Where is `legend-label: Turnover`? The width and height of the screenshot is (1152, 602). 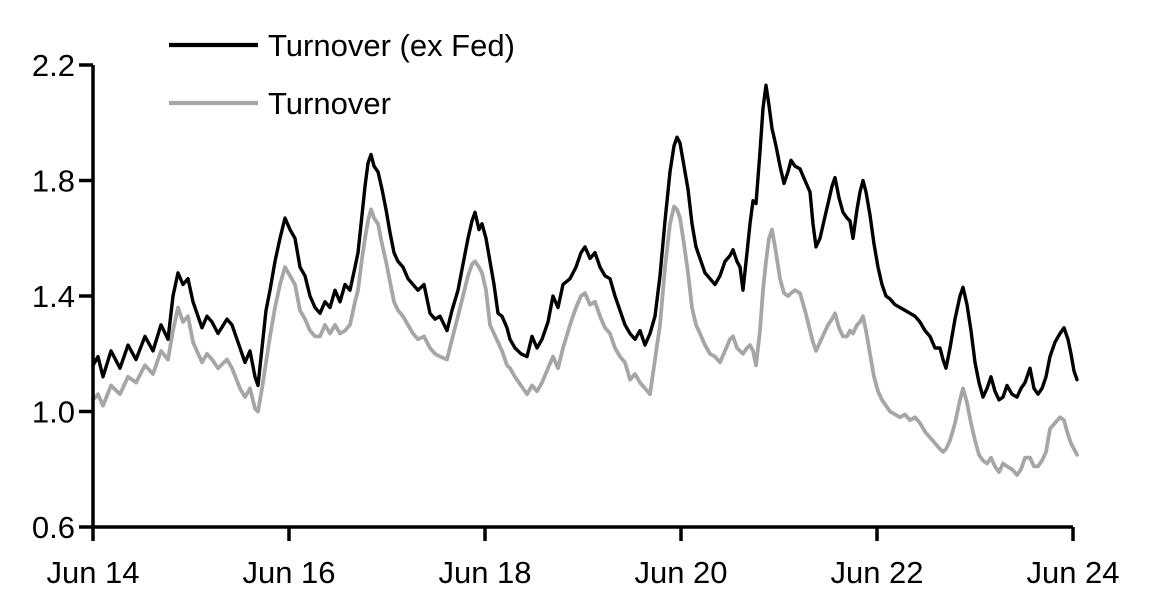 legend-label: Turnover is located at coordinates (329, 103).